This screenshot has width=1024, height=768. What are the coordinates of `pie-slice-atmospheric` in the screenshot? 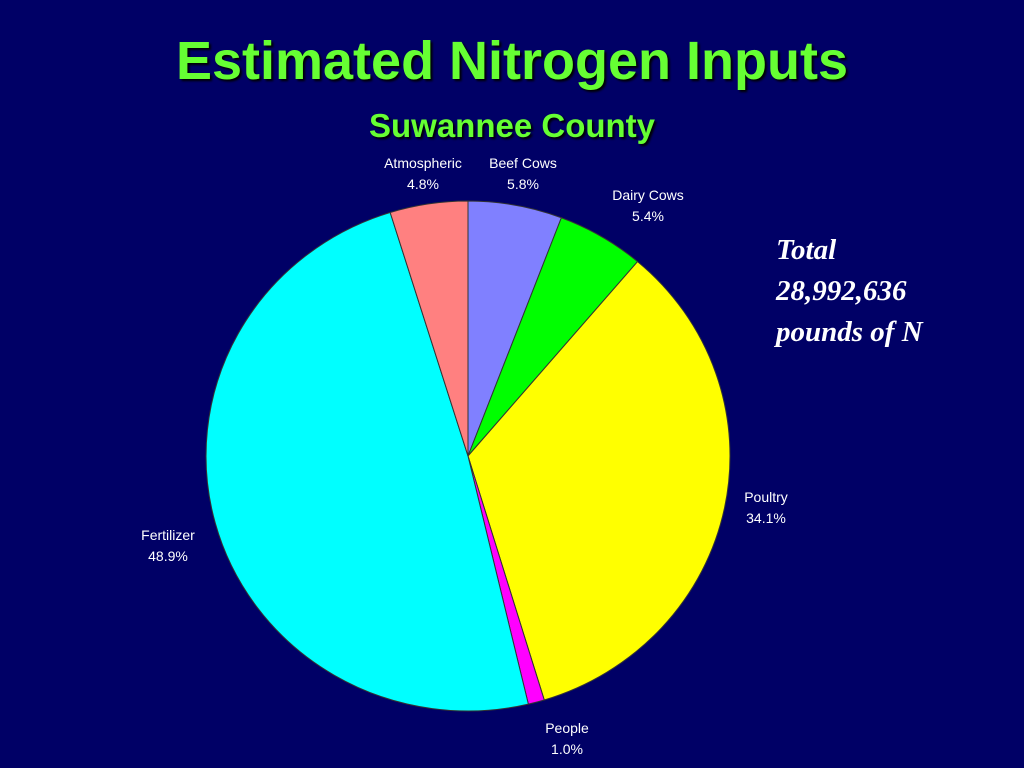 It's located at (429, 328).